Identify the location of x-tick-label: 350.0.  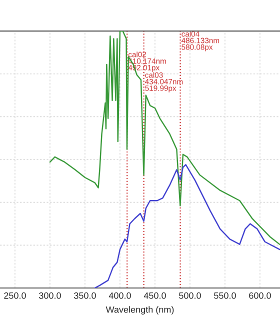
(85, 295).